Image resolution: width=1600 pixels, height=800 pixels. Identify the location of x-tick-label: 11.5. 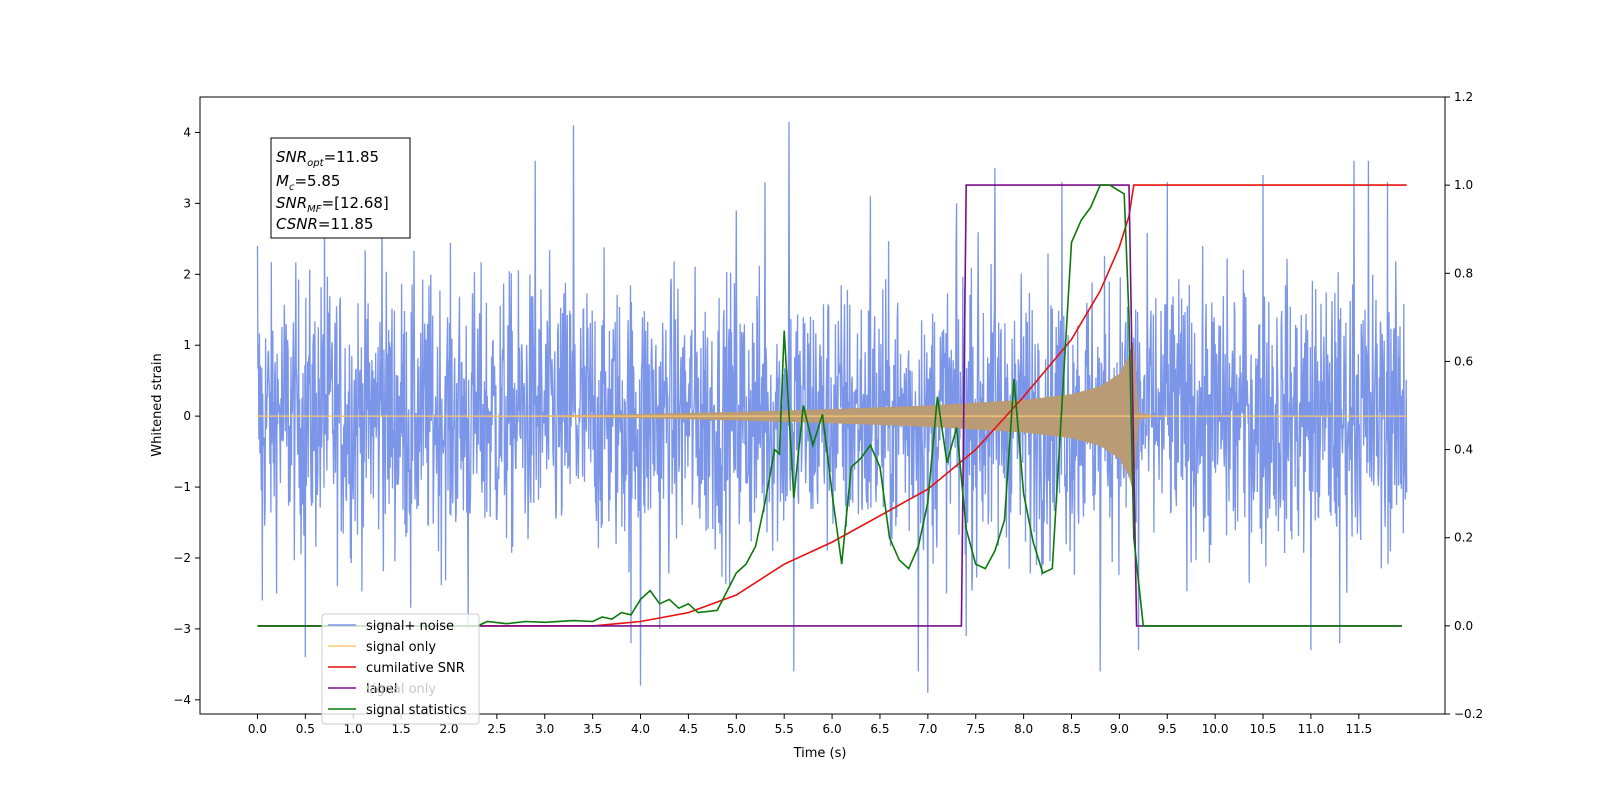
(1358, 729).